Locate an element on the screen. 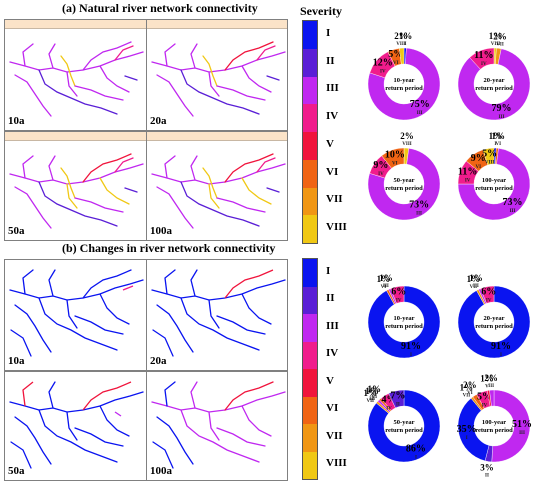 The width and height of the screenshot is (550, 482). slice-class-label: II is located at coordinates (487, 475).